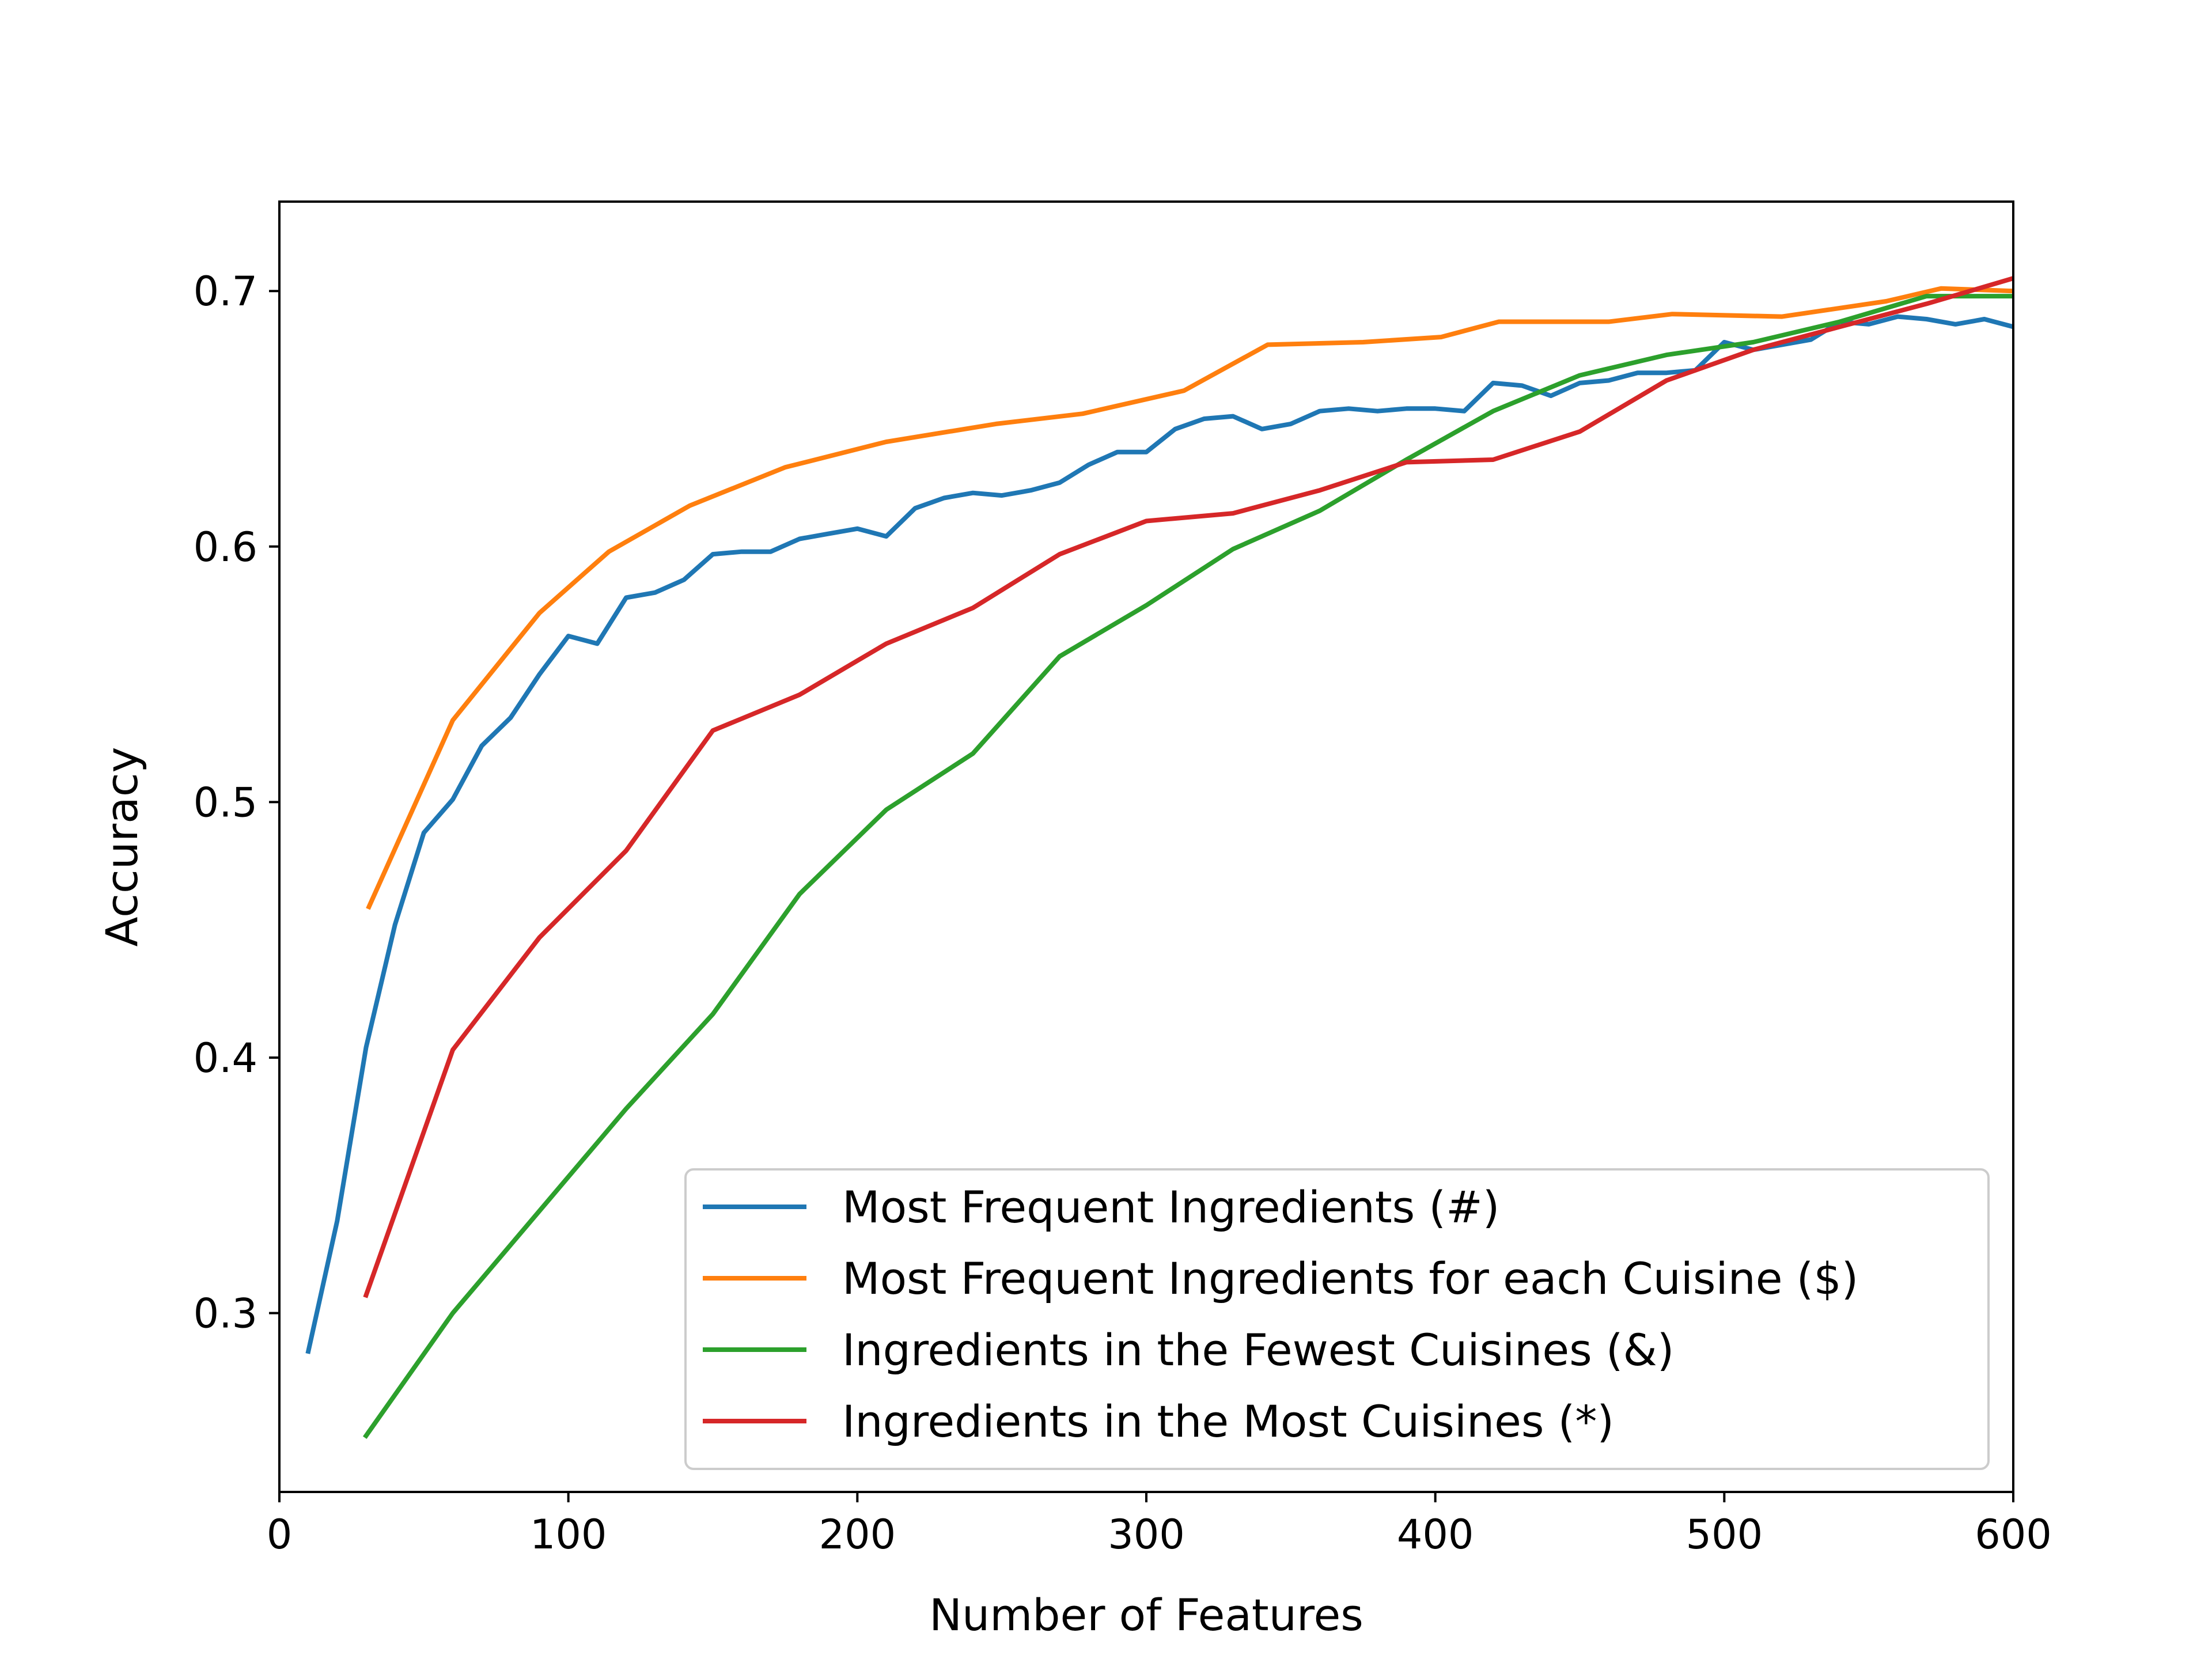  What do you see at coordinates (857, 1534) in the screenshot?
I see `x-tick-label: 200` at bounding box center [857, 1534].